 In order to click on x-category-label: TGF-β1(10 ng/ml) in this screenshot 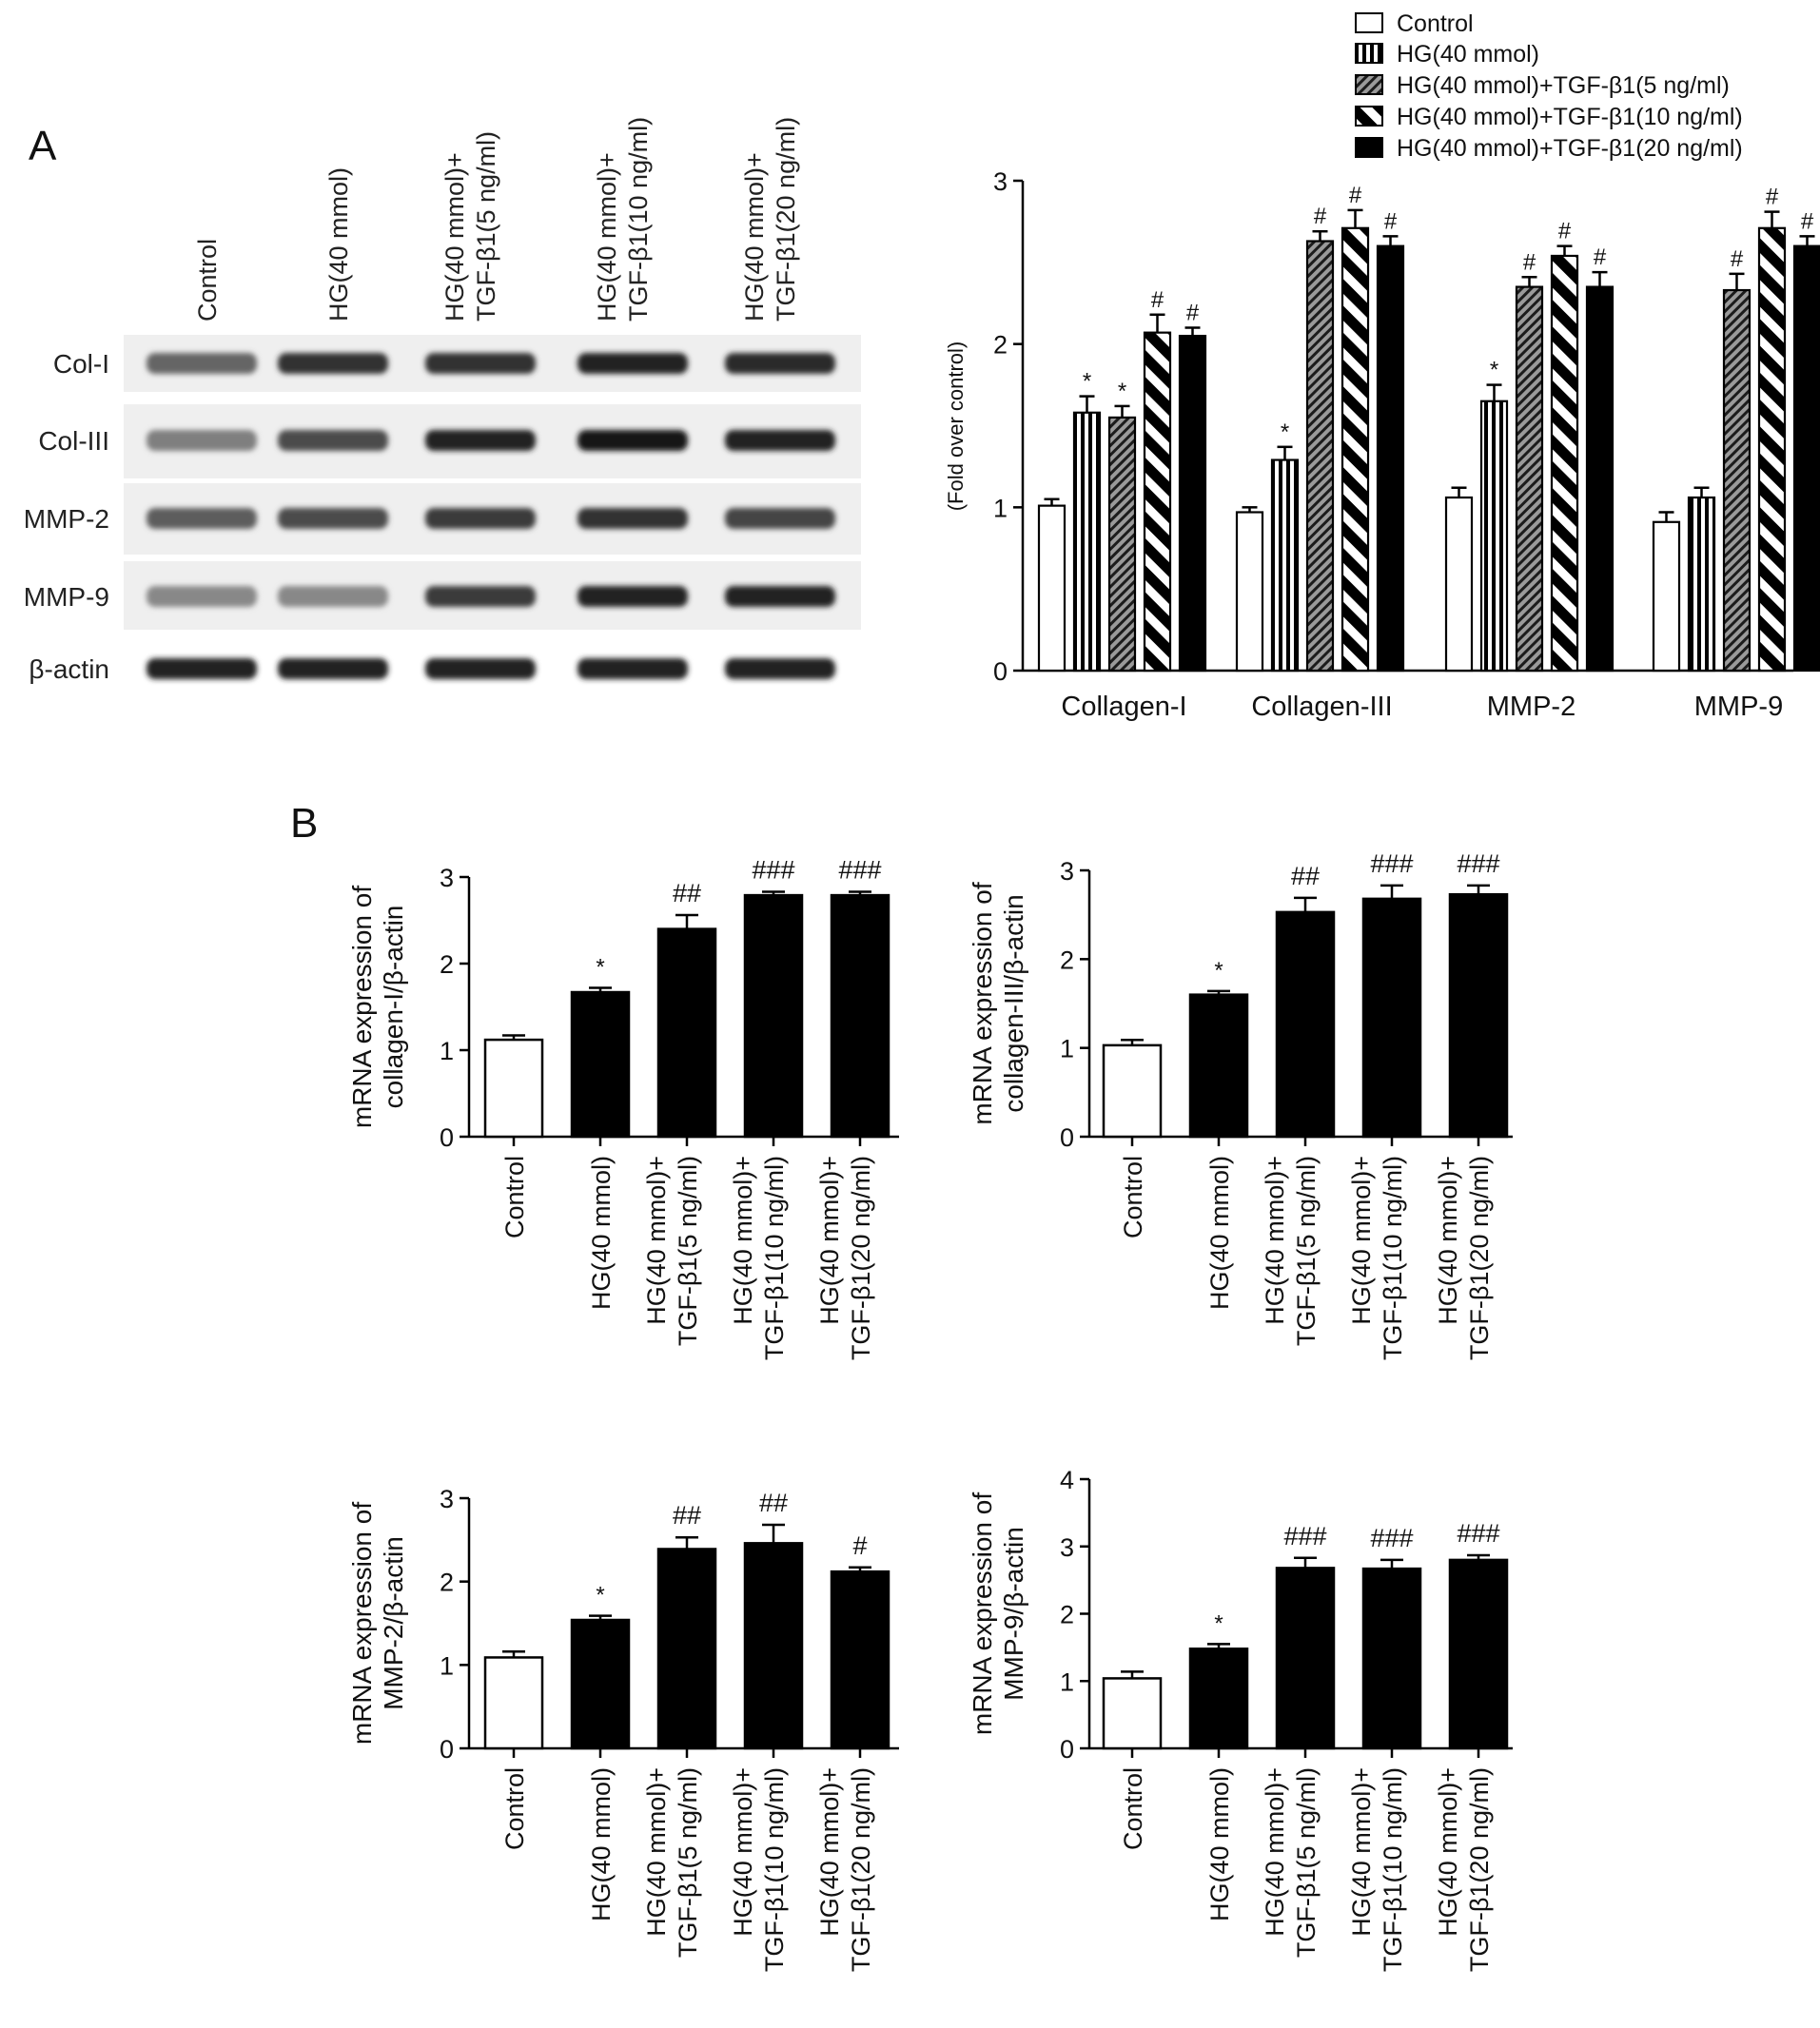, I will do `click(1393, 1869)`.